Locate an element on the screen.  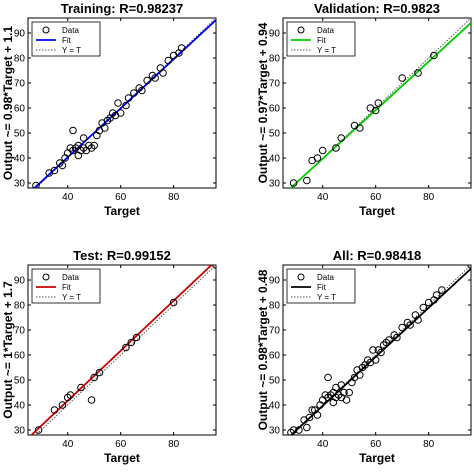
panel-title: Validation: R=0.9823 is located at coordinates (377, 8).